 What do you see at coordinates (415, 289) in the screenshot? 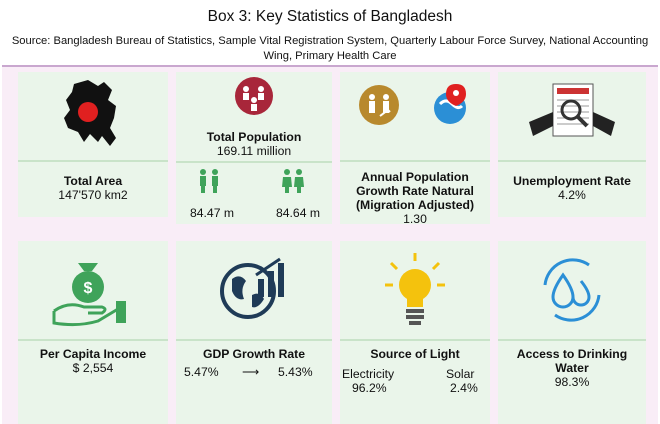
I see `lightbulb-icon` at bounding box center [415, 289].